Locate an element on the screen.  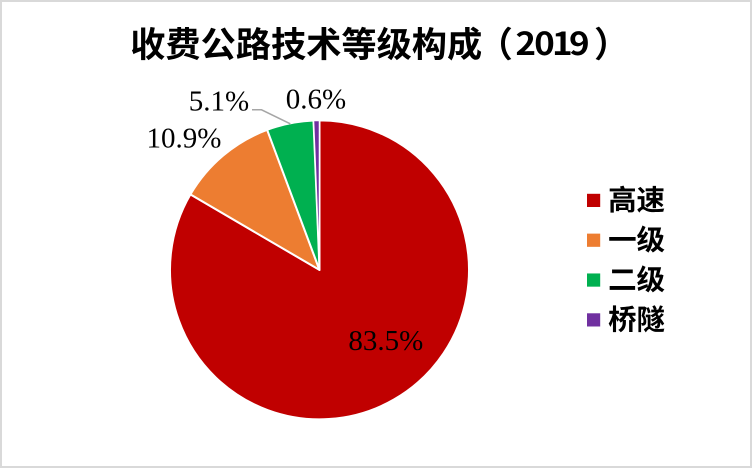
svg-text: 83.5% is located at coordinates (385, 341).